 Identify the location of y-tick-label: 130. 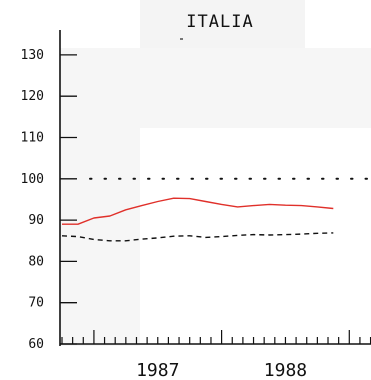
(32, 55).